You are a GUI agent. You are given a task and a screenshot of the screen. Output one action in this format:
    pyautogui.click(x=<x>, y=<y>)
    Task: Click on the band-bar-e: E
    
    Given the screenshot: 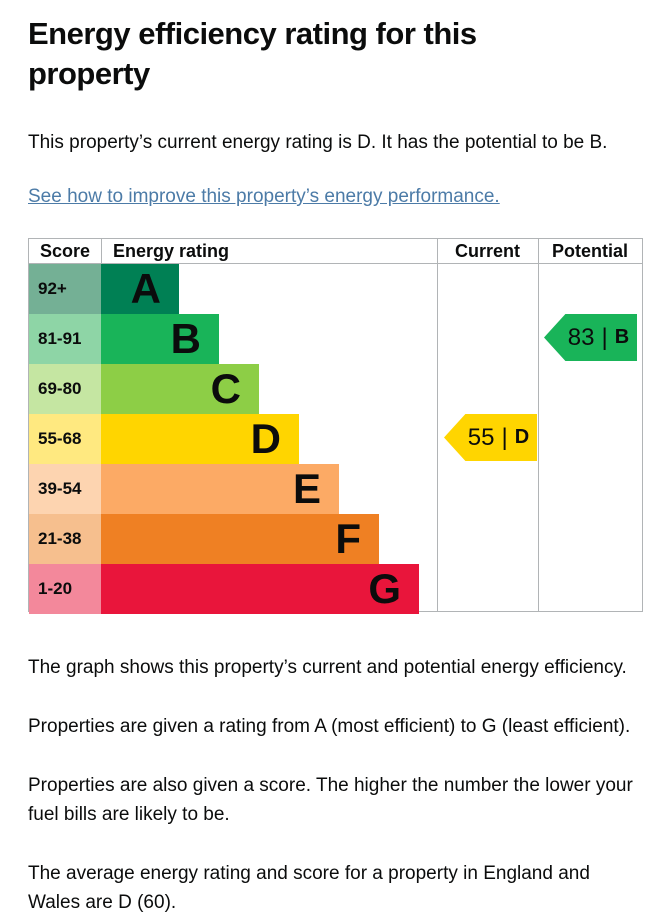 What is the action you would take?
    pyautogui.click(x=220, y=489)
    